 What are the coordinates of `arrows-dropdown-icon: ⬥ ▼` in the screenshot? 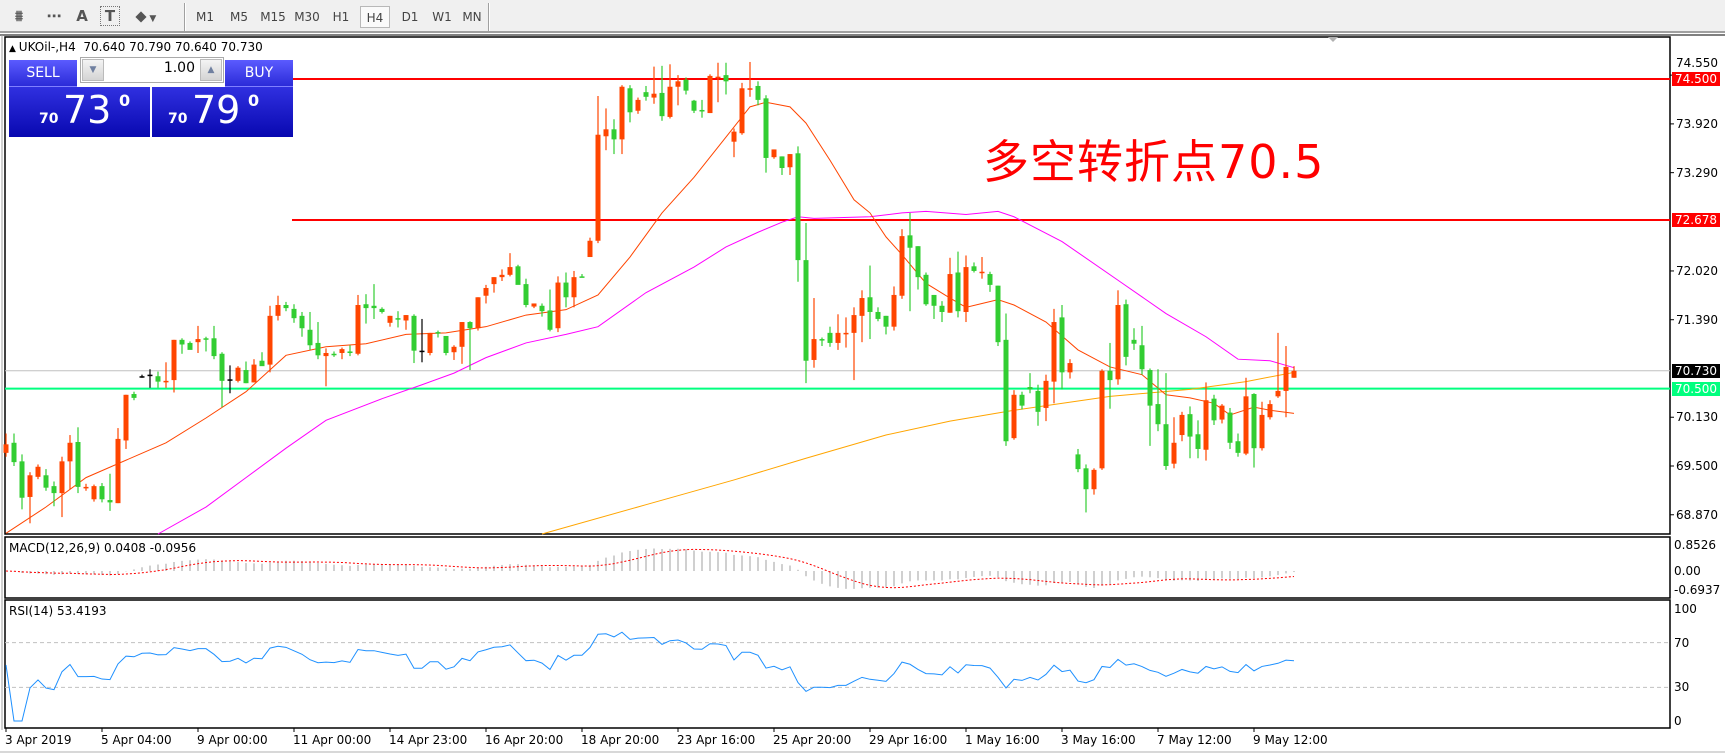 It's located at (146, 16).